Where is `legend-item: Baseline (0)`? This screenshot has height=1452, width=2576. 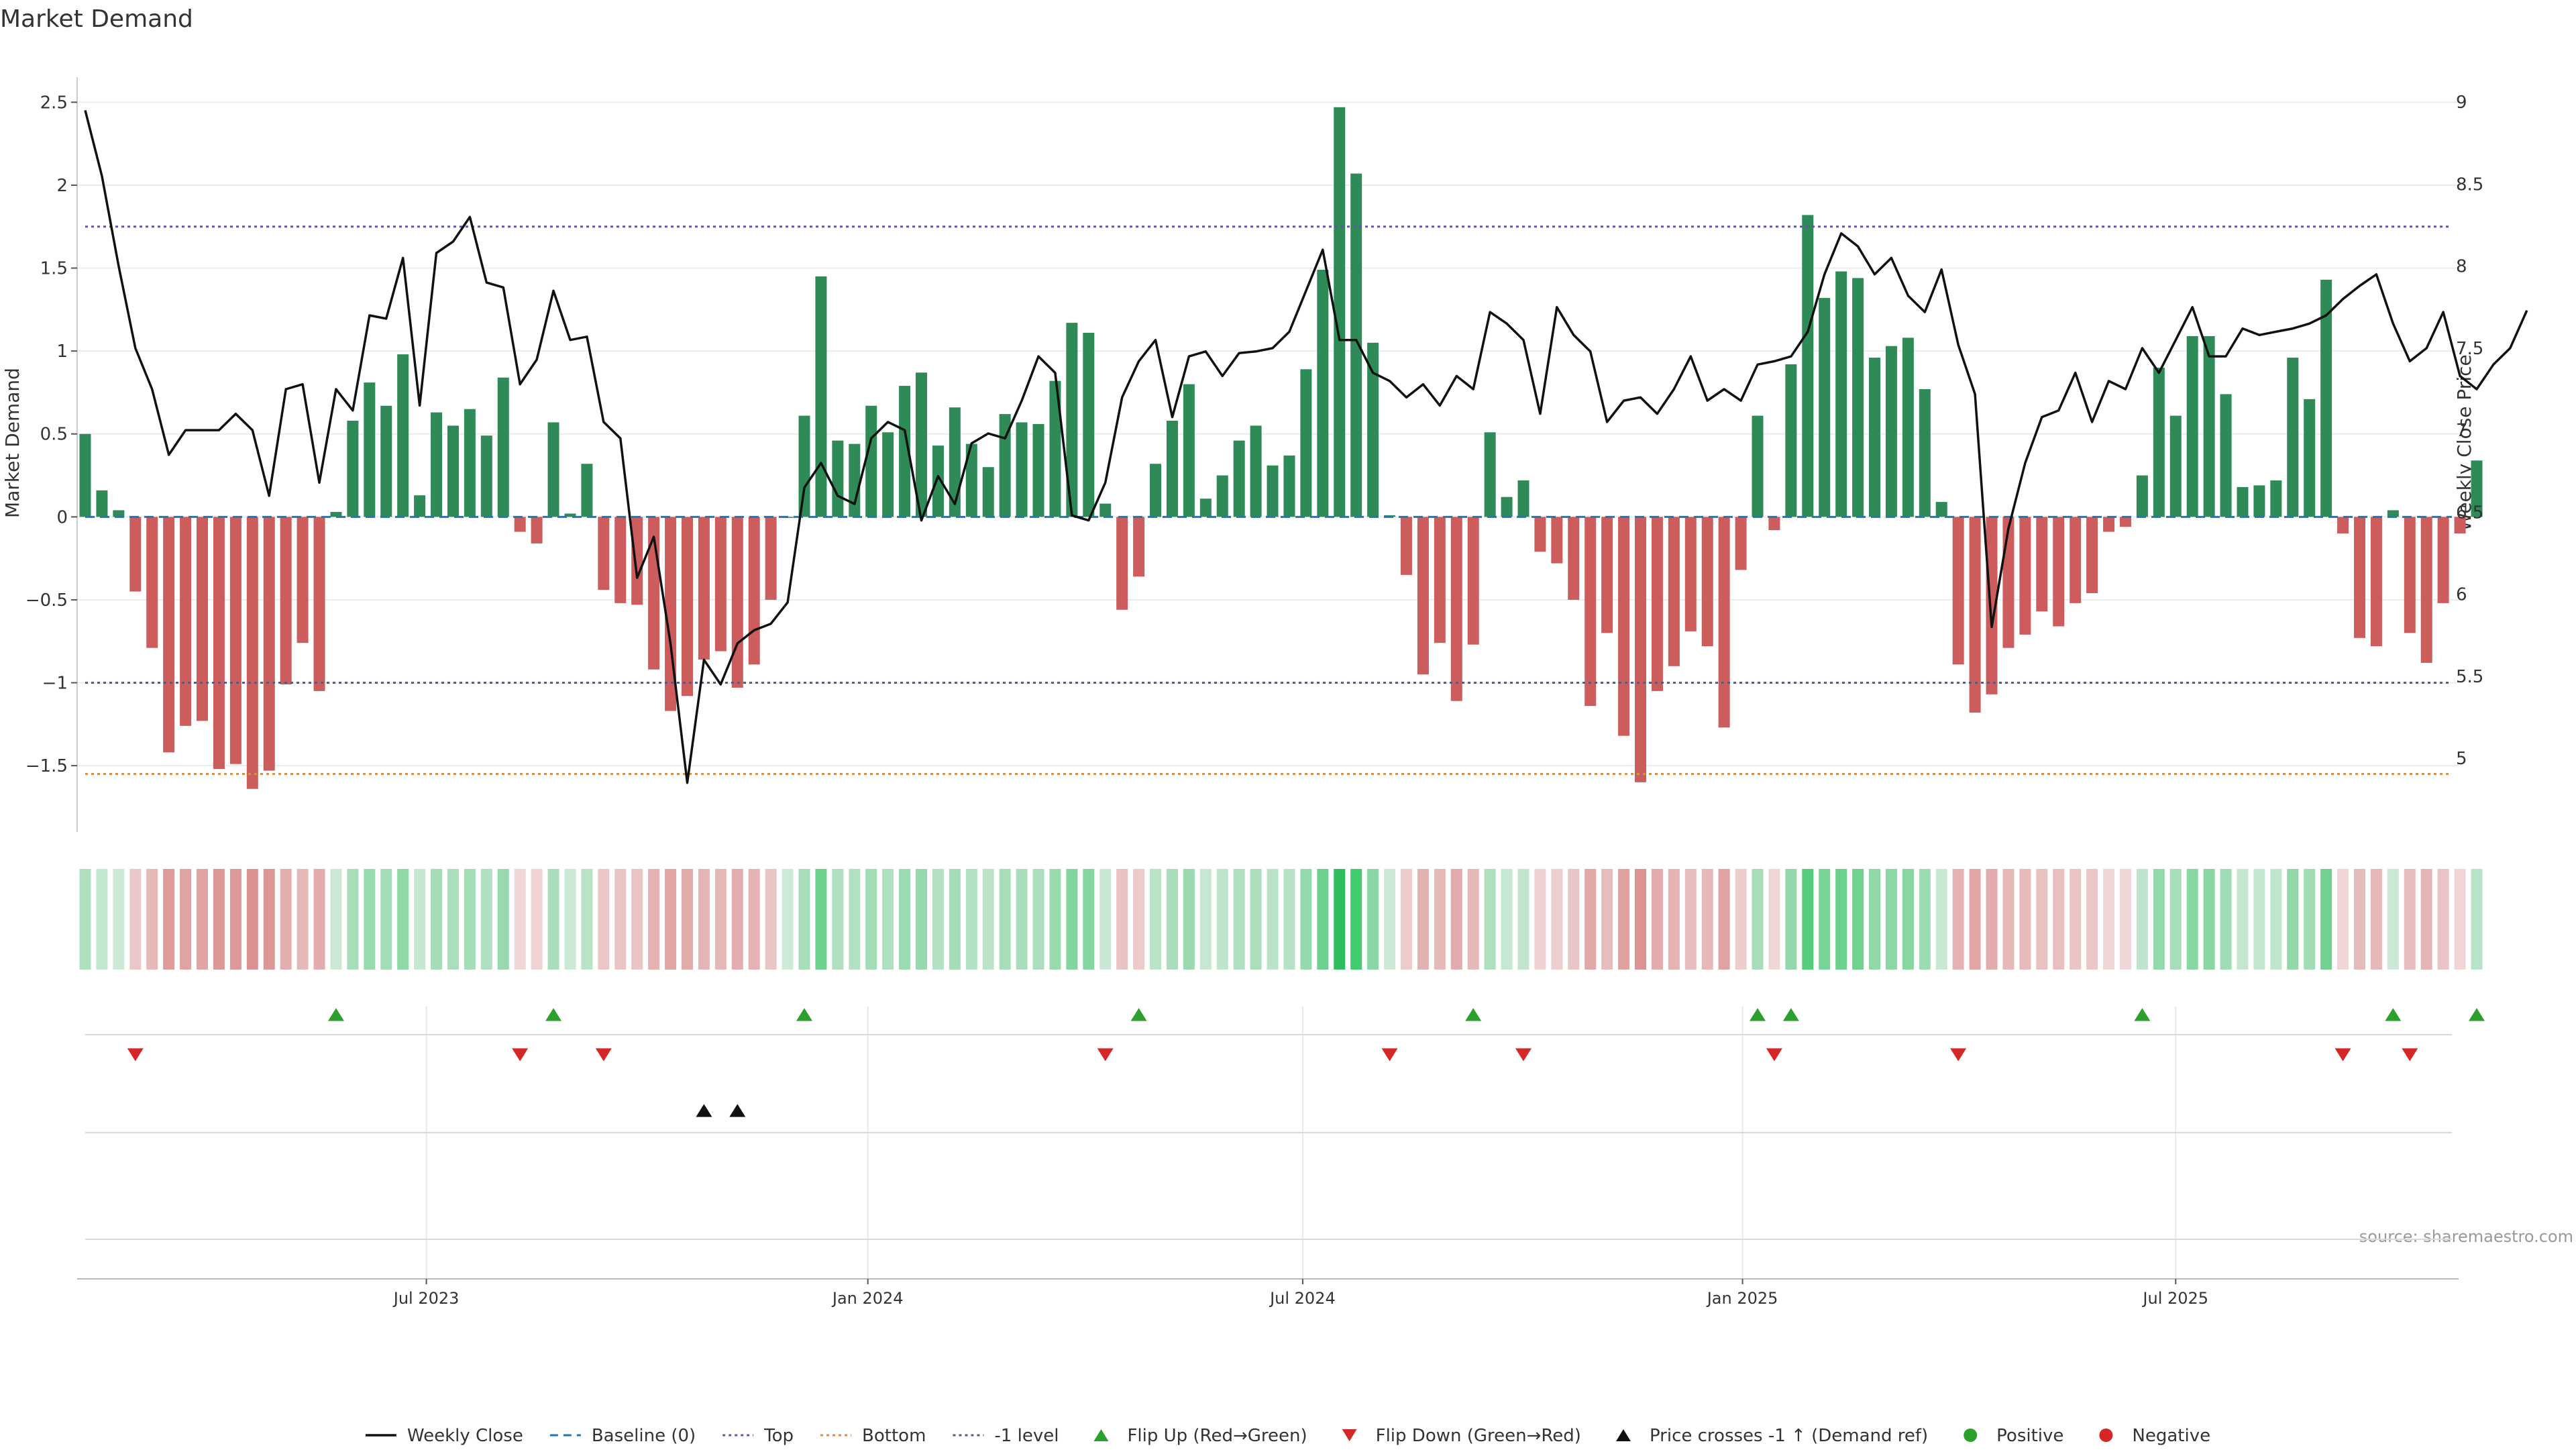 legend-item: Baseline (0) is located at coordinates (622, 1436).